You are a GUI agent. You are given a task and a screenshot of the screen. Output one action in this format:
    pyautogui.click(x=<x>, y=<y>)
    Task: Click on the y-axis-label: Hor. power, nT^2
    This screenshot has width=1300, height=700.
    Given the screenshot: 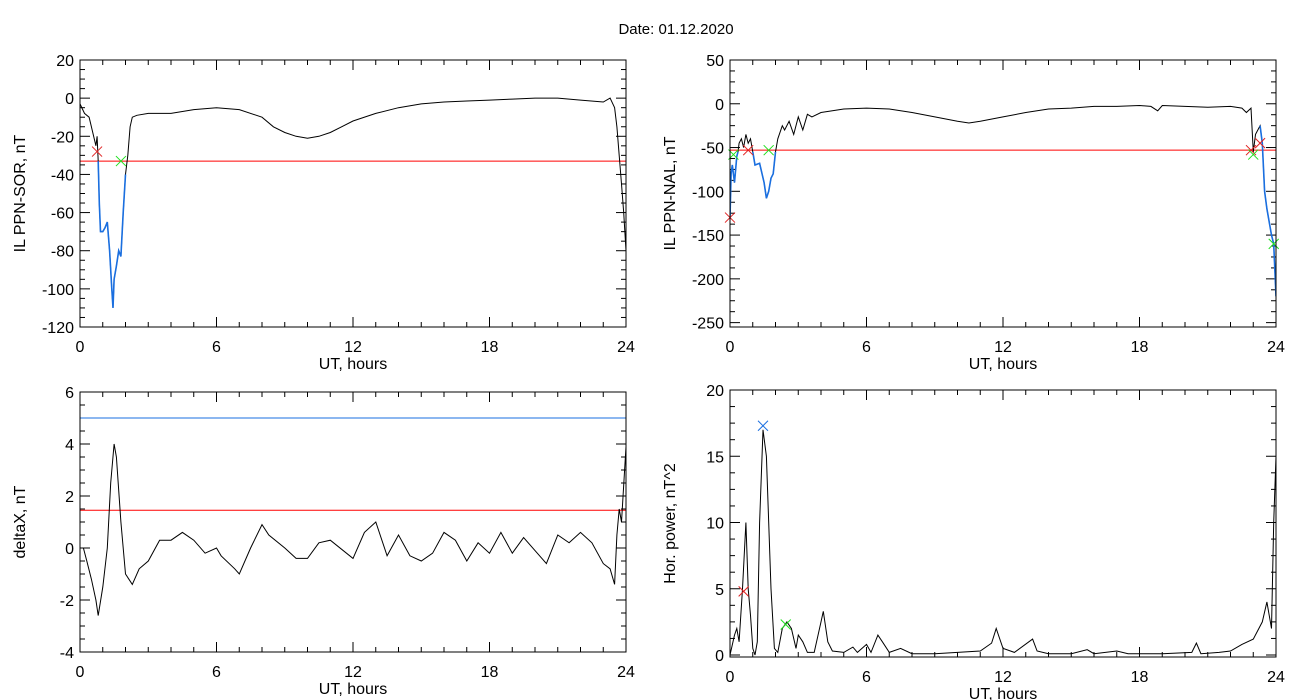 What is the action you would take?
    pyautogui.click(x=670, y=523)
    